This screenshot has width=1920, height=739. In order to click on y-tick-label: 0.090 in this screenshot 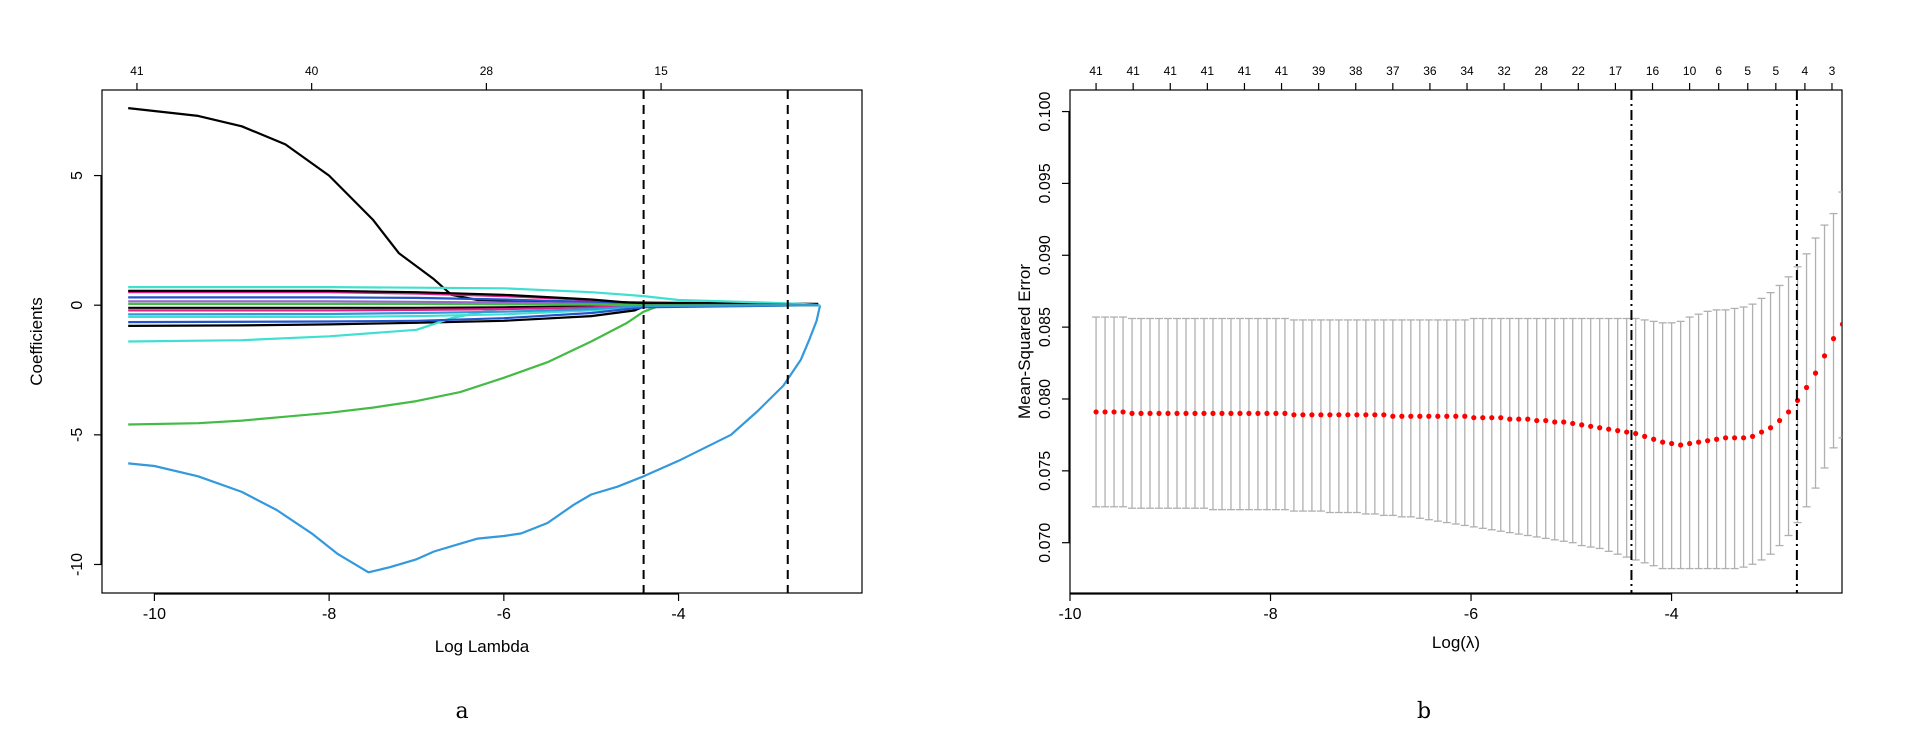, I will do `click(1045, 255)`.